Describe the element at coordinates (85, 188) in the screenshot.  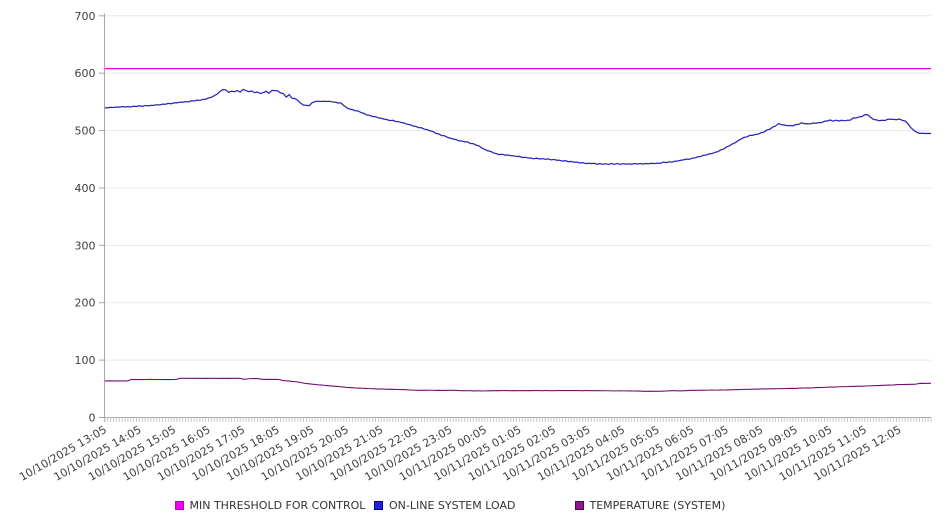
I see `y-tick-label-400: 400` at that location.